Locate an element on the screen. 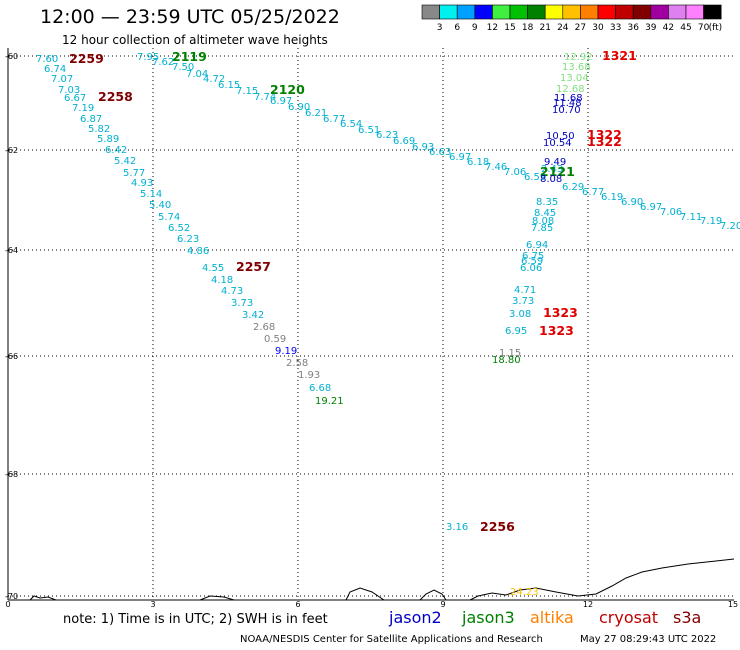  wave-height-label: 8.08 is located at coordinates (543, 221).